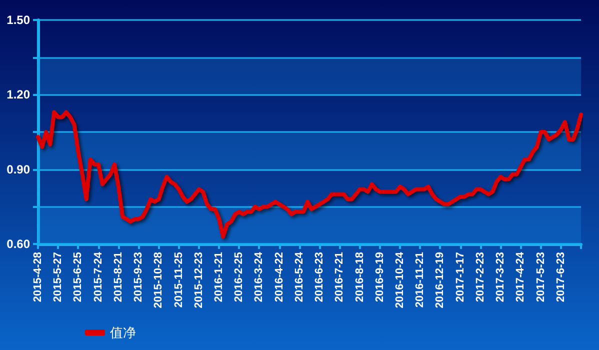 The height and width of the screenshot is (350, 599). I want to click on x-tick-label: 2017-4-24, so click(520, 276).